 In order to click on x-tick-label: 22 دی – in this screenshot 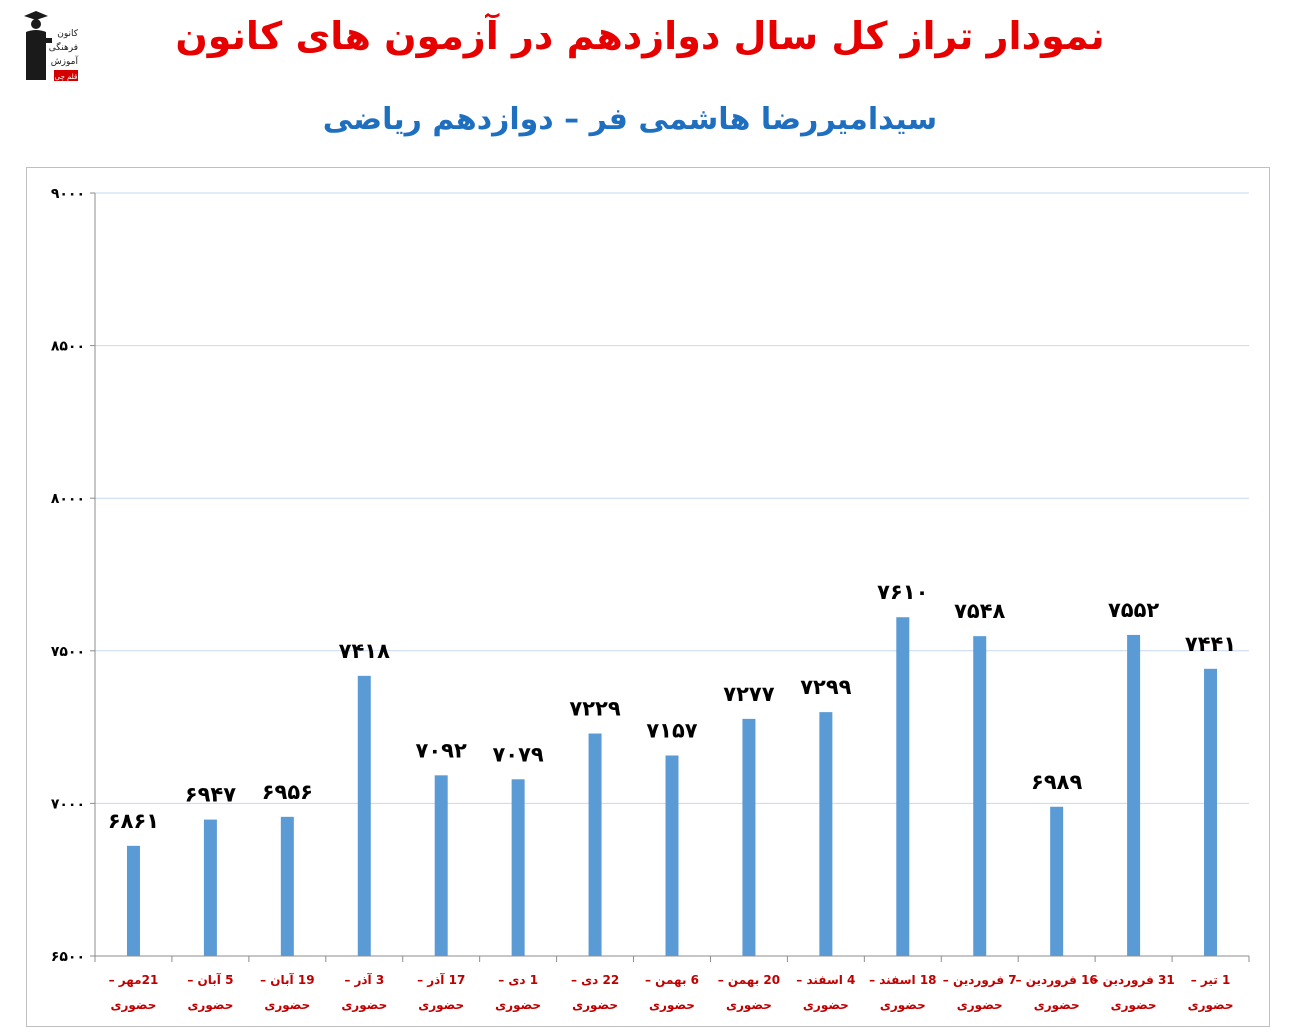, I will do `click(595, 980)`.